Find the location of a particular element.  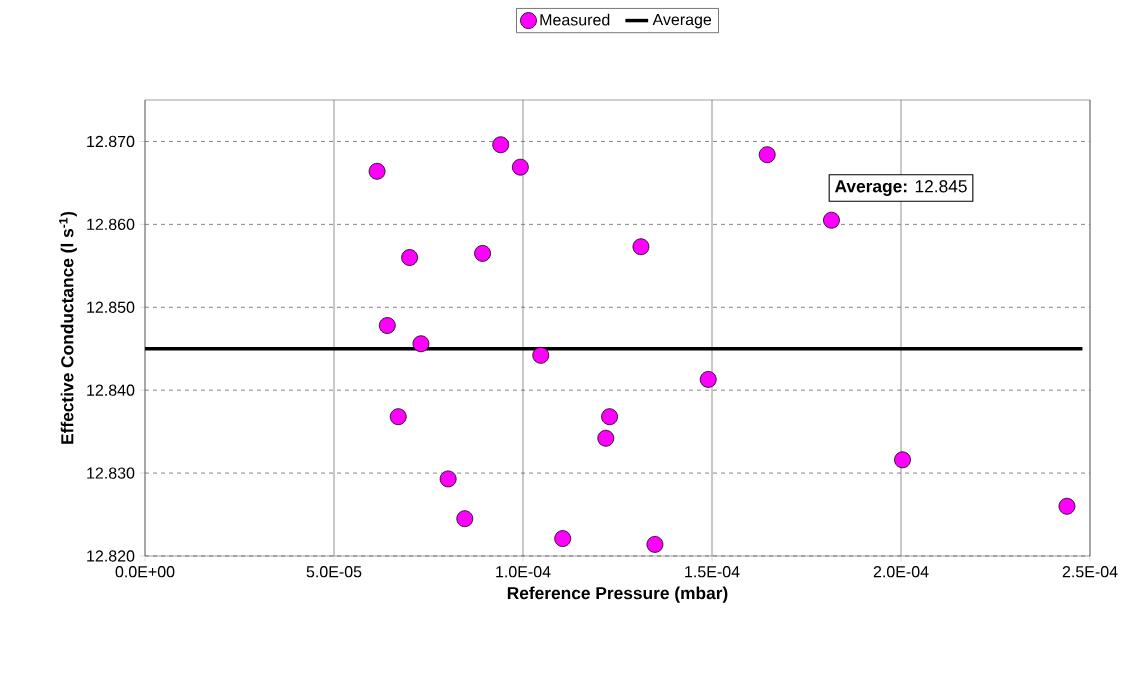

x-tick-label: 2.0E-04 is located at coordinates (901, 572).